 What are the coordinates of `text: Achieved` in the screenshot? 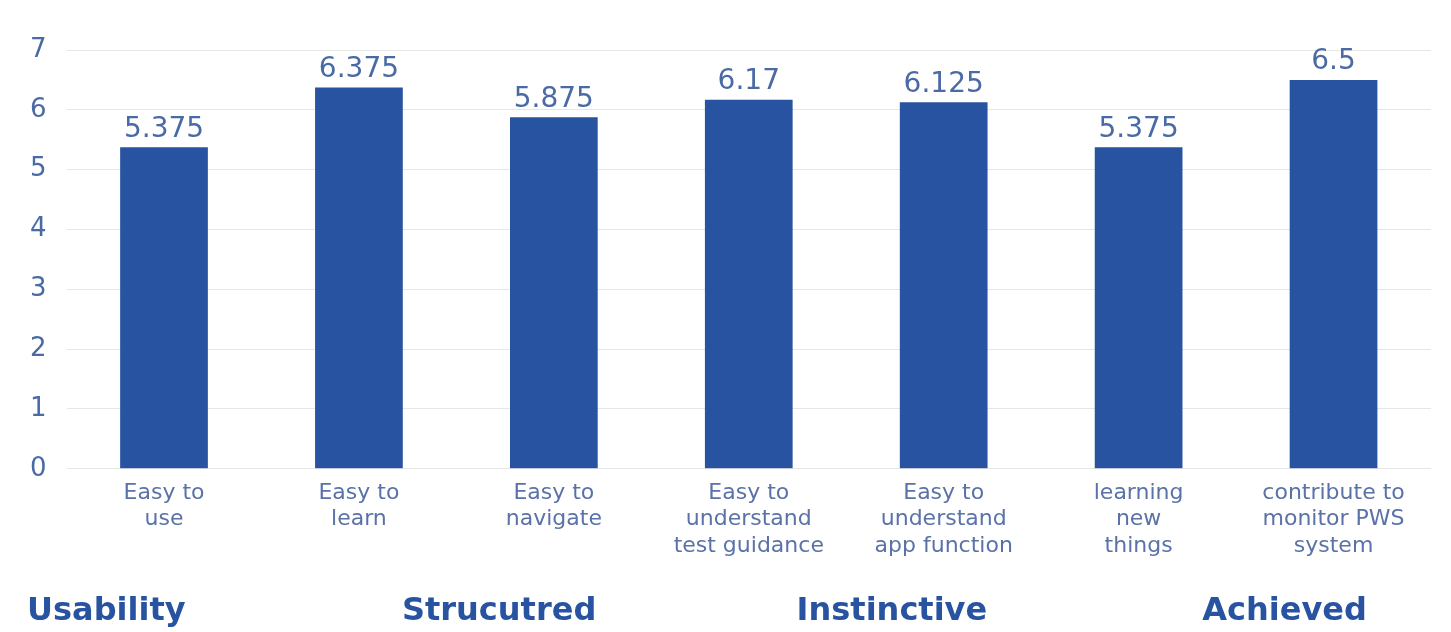 It's located at (1284, 609).